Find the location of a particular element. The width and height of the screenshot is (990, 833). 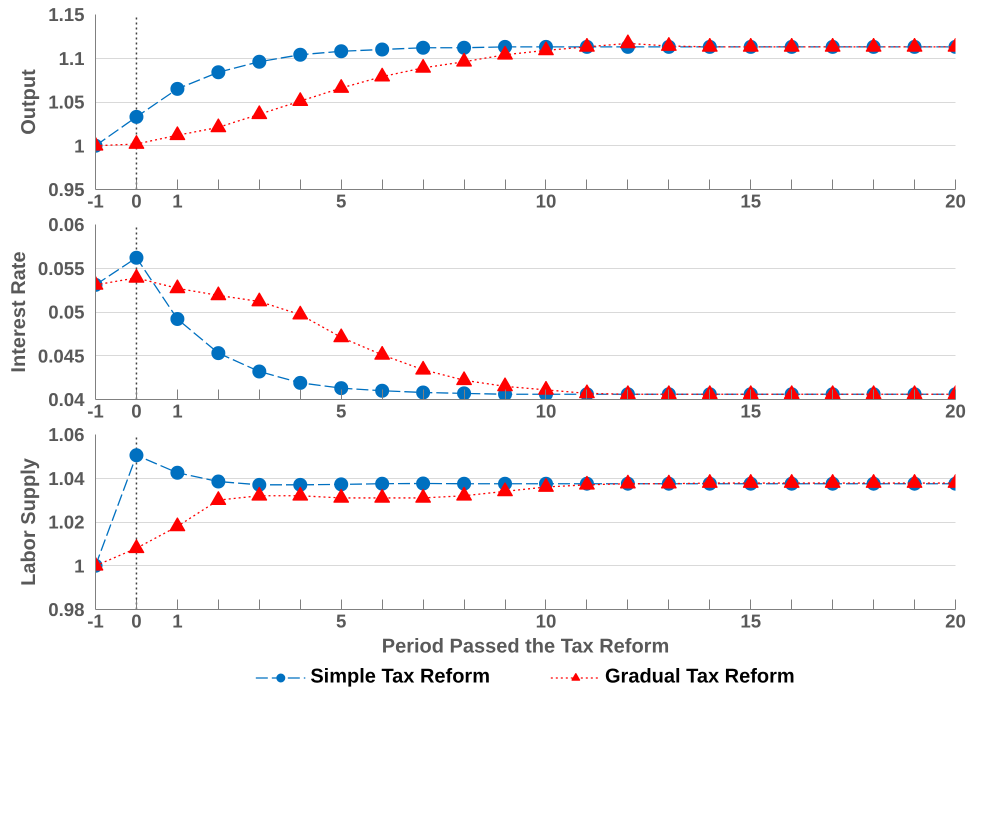

y-tick-label: 1.04 is located at coordinates (67, 478).